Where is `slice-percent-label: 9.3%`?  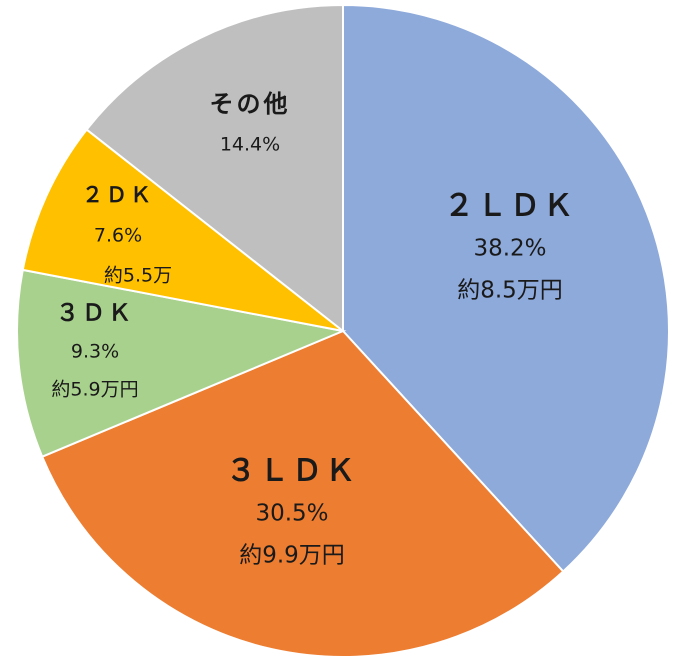
slice-percent-label: 9.3% is located at coordinates (95, 352).